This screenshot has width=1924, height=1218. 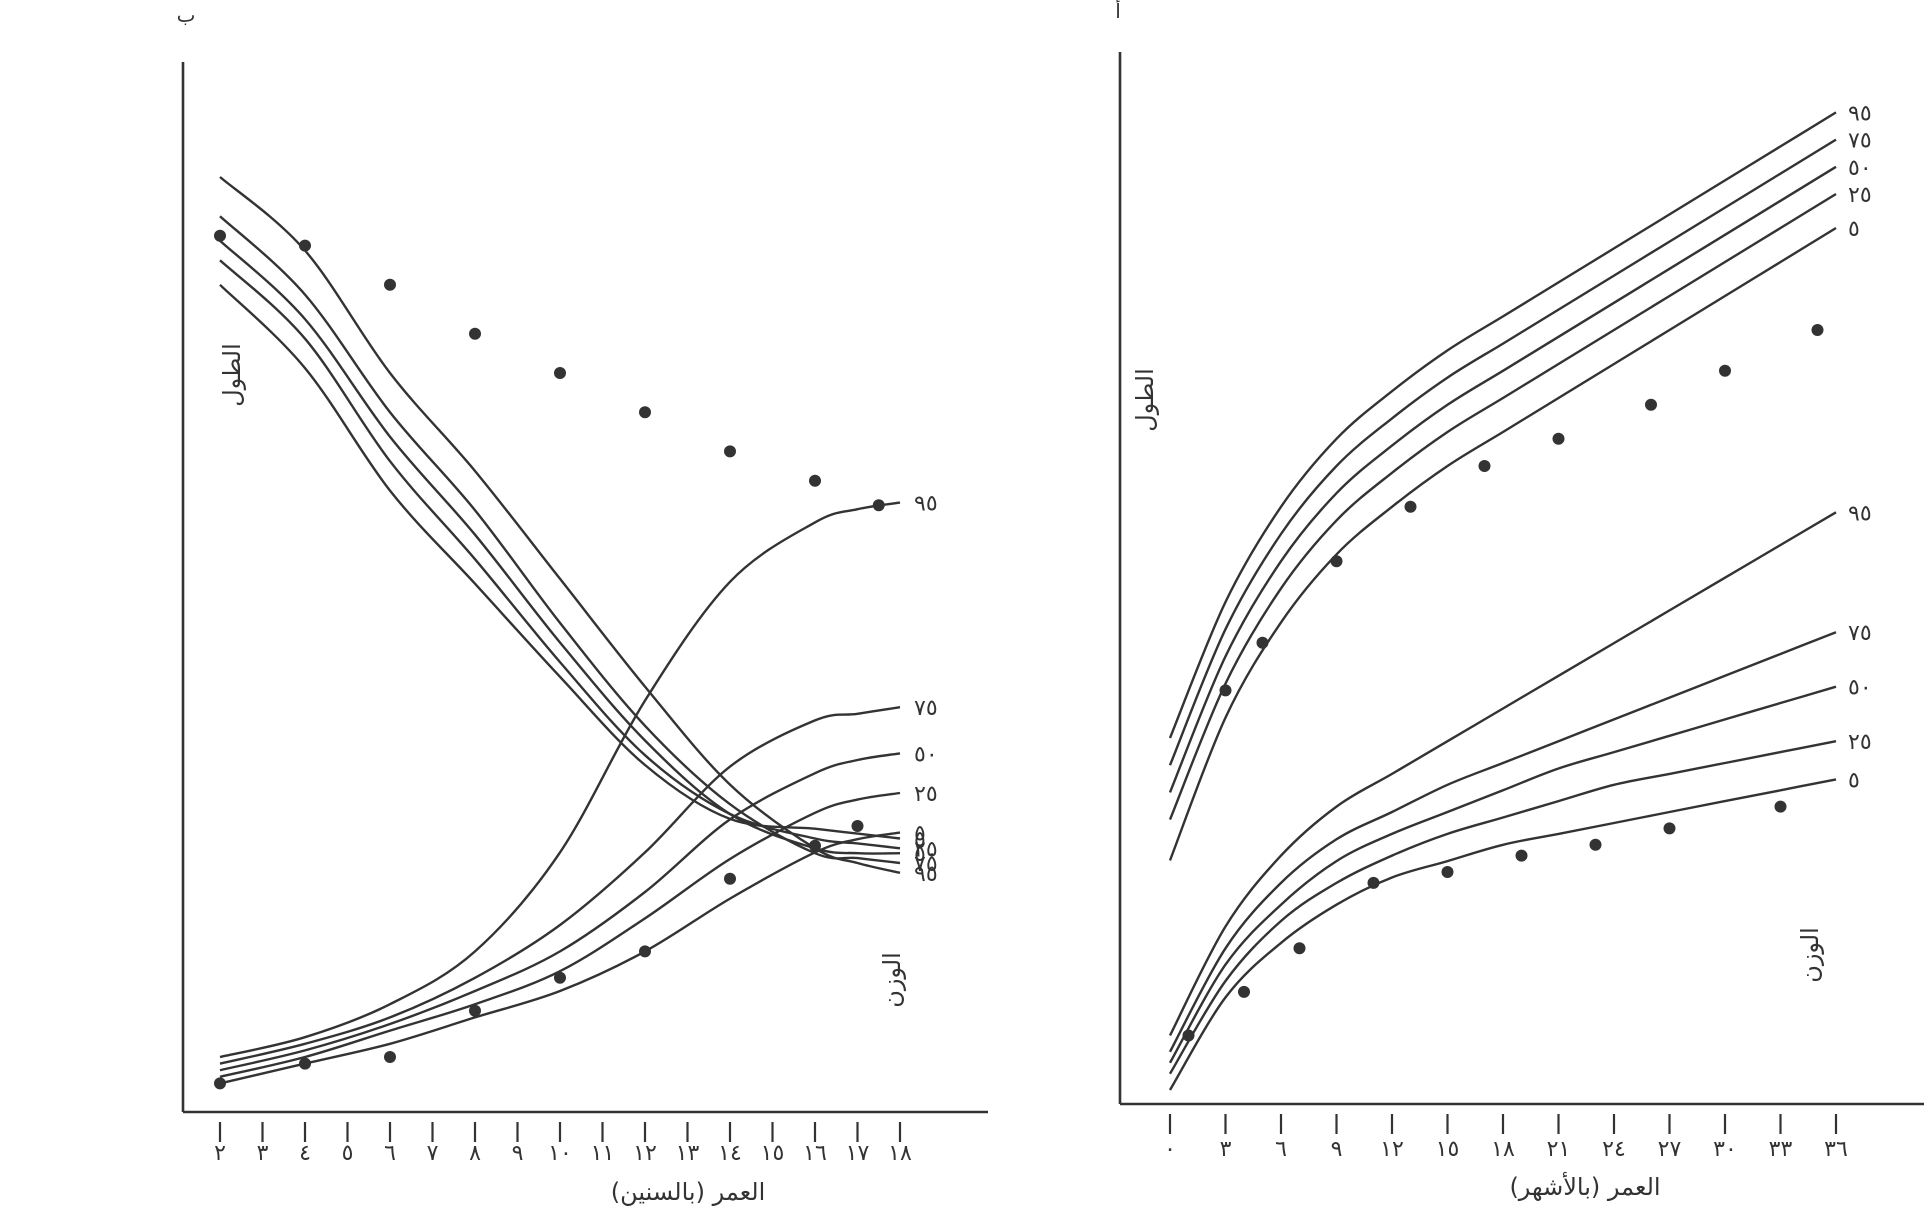 What do you see at coordinates (433, 1153) in the screenshot?
I see `x-tick-label: ٧` at bounding box center [433, 1153].